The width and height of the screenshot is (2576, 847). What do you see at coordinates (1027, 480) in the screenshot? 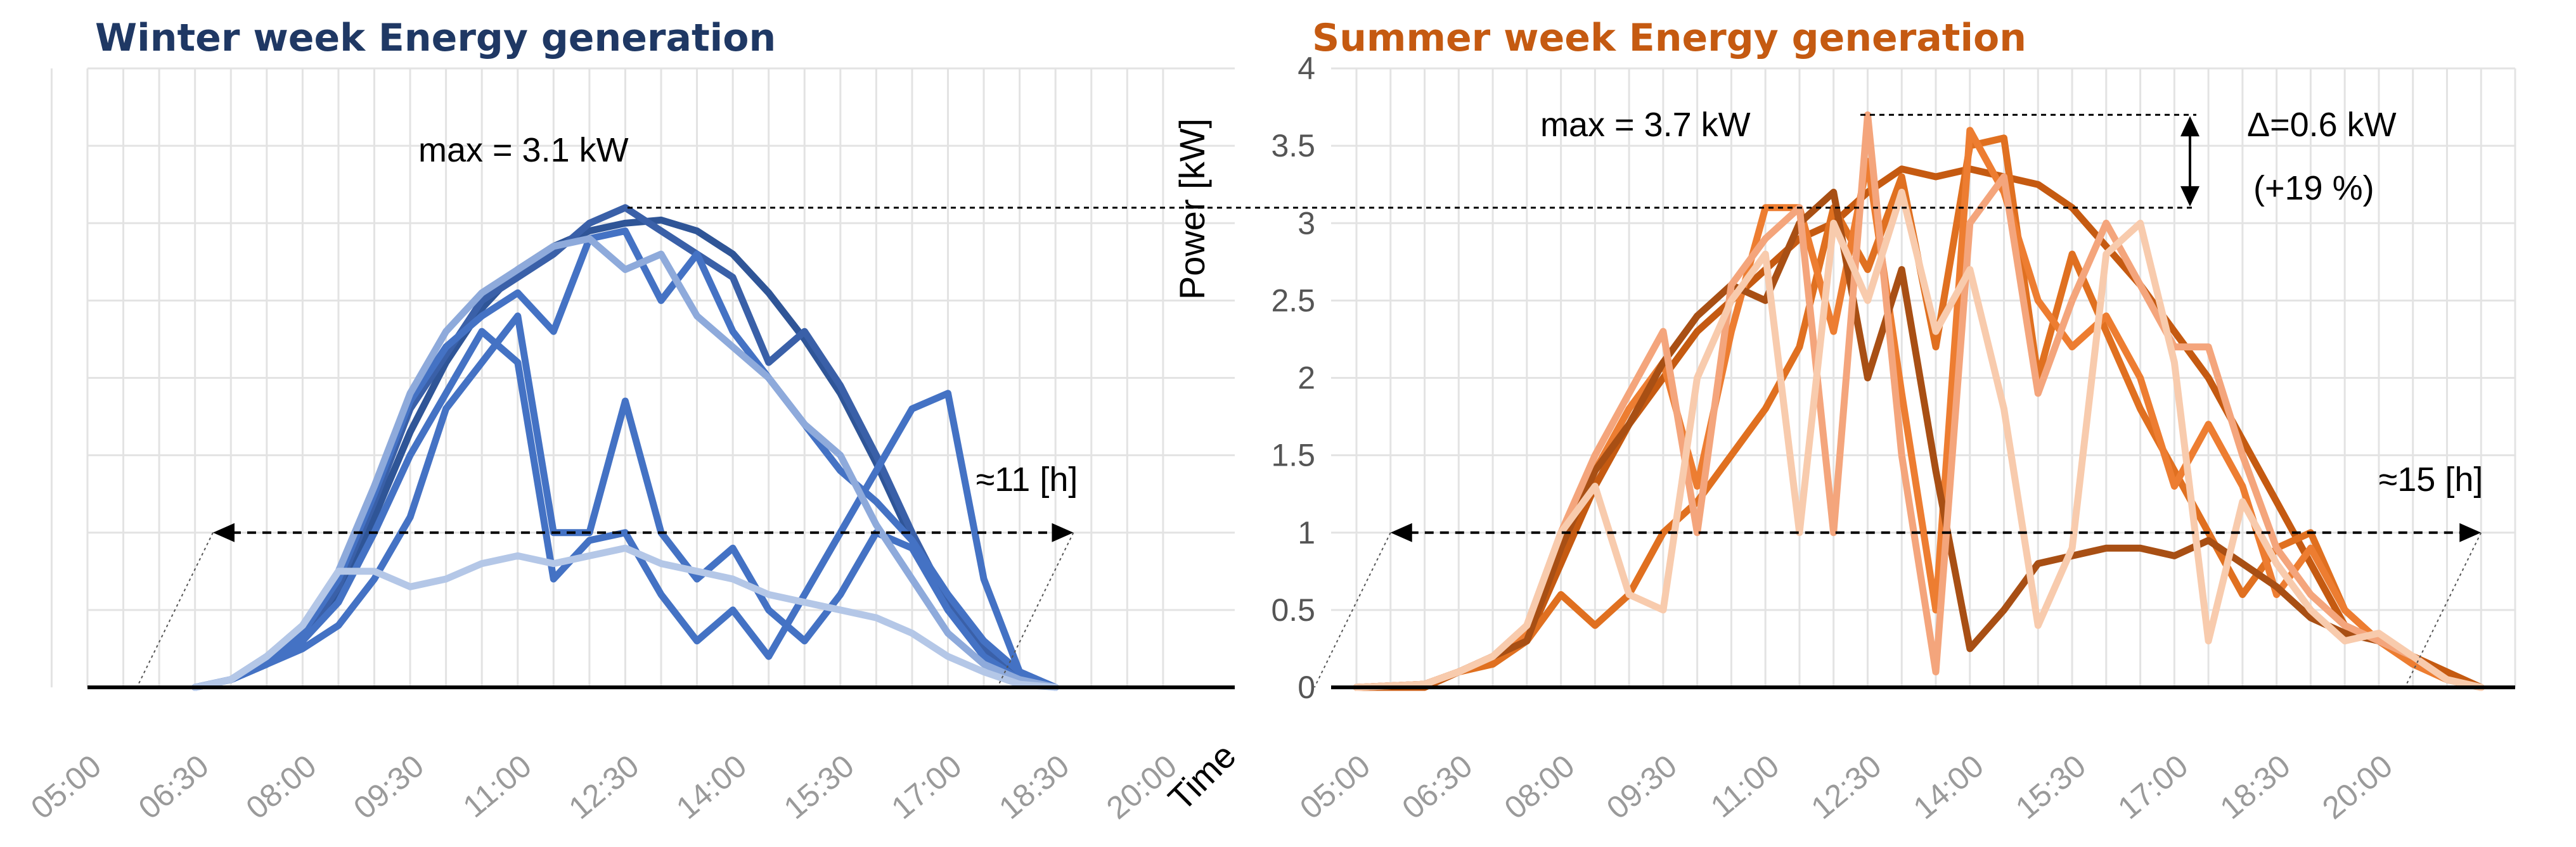
I see `winter-span-label: ≈11 [h]` at bounding box center [1027, 480].